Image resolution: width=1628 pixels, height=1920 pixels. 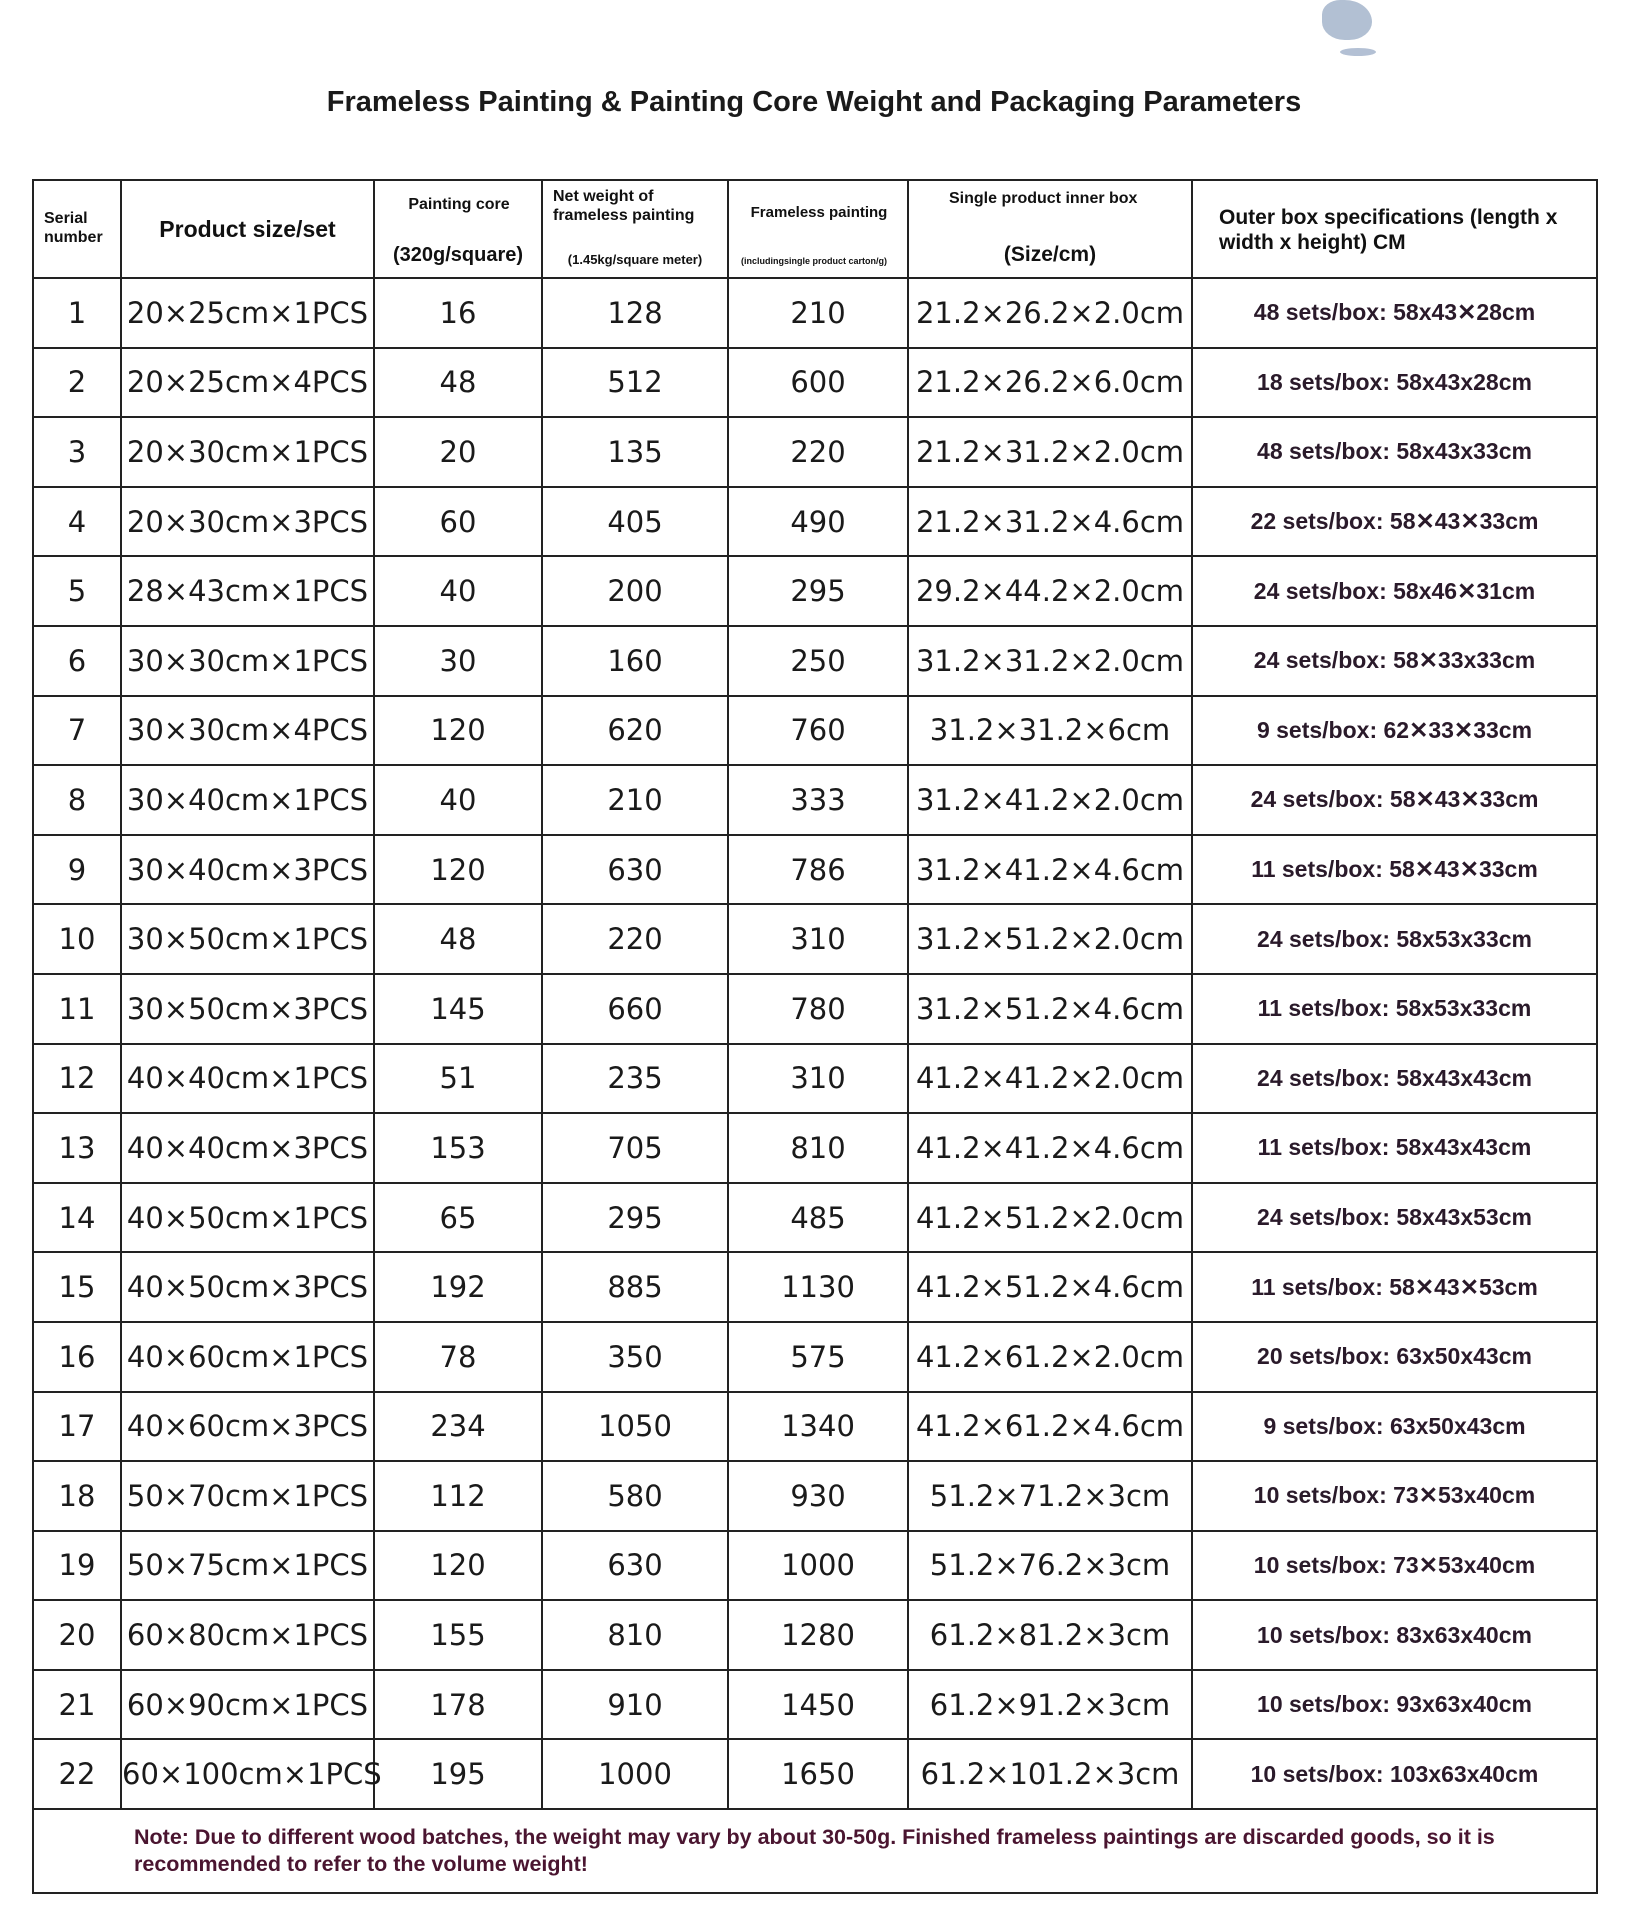 What do you see at coordinates (818, 1217) in the screenshot?
I see `cell-frameless-weight: 485` at bounding box center [818, 1217].